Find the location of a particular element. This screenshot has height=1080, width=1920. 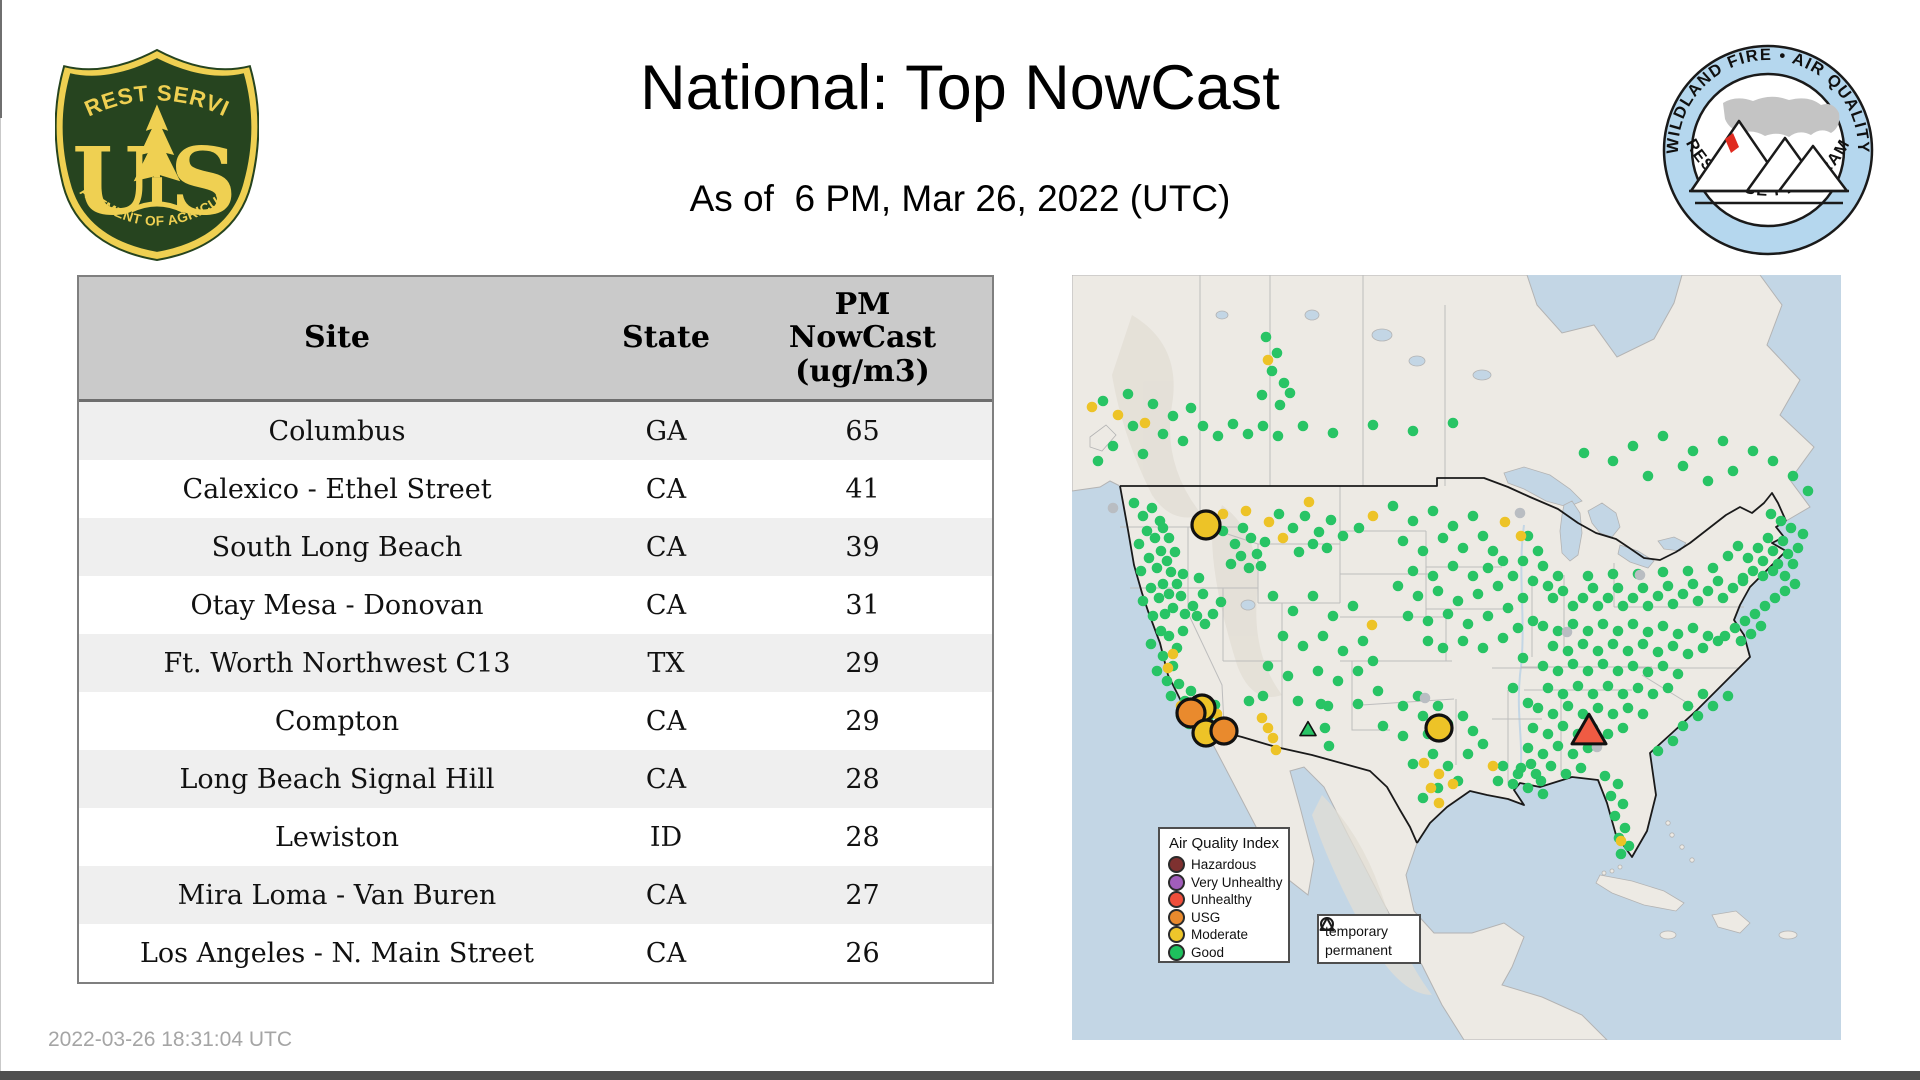

table-row: Los Angeles - N. Main Street CA 26 is located at coordinates (535, 953).